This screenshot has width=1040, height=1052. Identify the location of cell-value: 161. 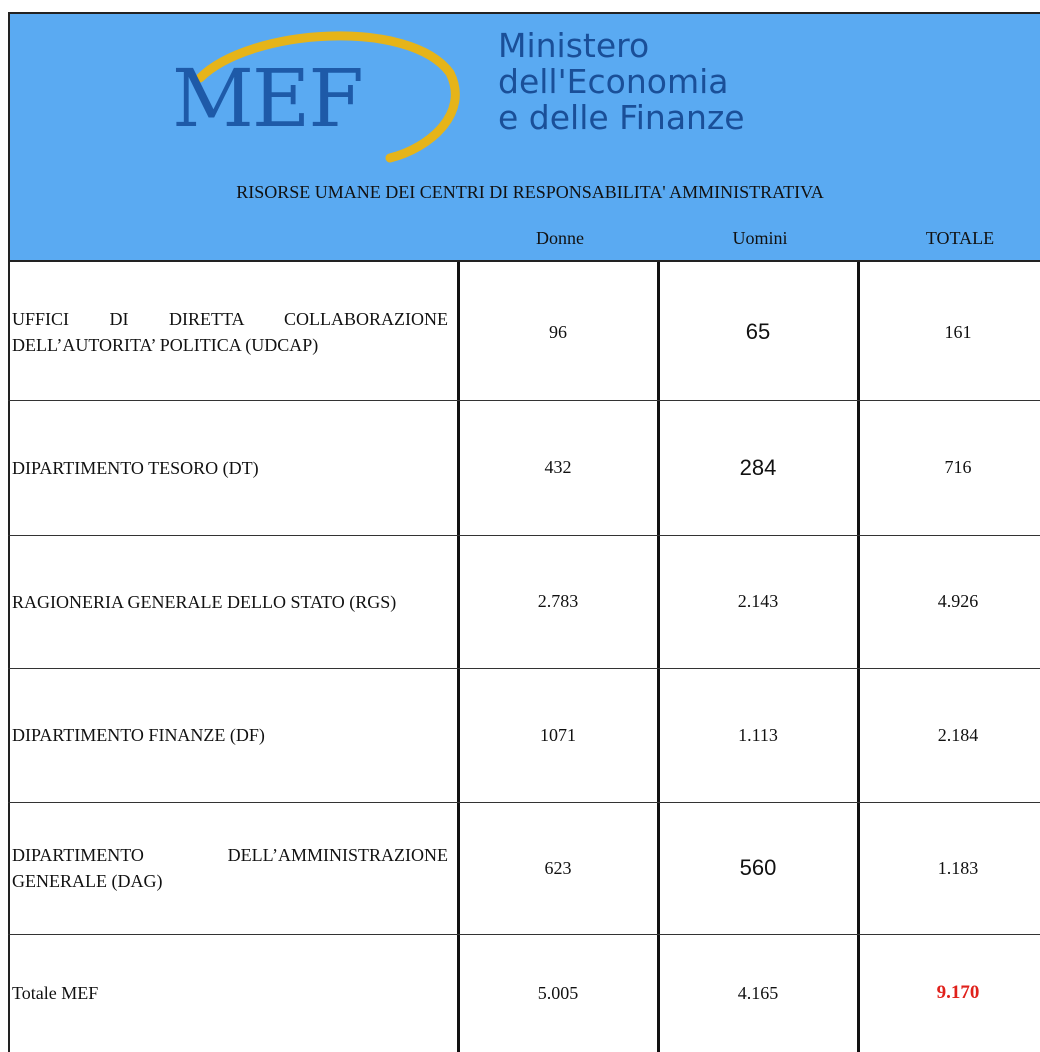
(958, 331).